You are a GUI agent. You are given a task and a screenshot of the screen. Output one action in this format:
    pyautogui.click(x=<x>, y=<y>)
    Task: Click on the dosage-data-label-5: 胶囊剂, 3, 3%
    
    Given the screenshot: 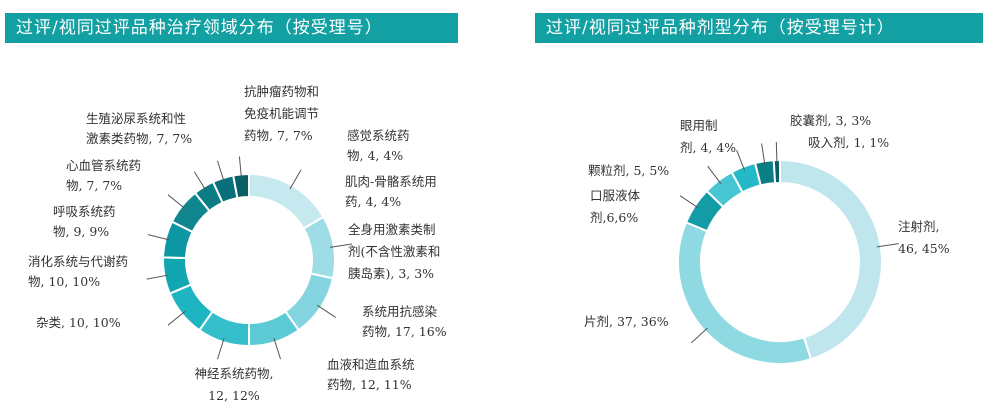 What is the action you would take?
    pyautogui.click(x=830, y=120)
    